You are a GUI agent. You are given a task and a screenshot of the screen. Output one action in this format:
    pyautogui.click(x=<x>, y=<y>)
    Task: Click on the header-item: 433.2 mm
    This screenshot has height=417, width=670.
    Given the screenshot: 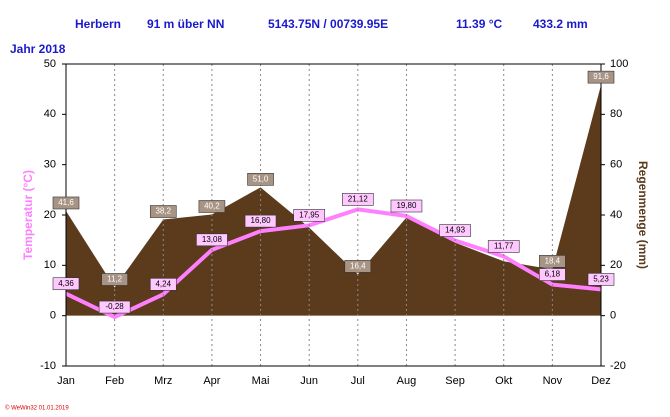 What is the action you would take?
    pyautogui.click(x=560, y=24)
    